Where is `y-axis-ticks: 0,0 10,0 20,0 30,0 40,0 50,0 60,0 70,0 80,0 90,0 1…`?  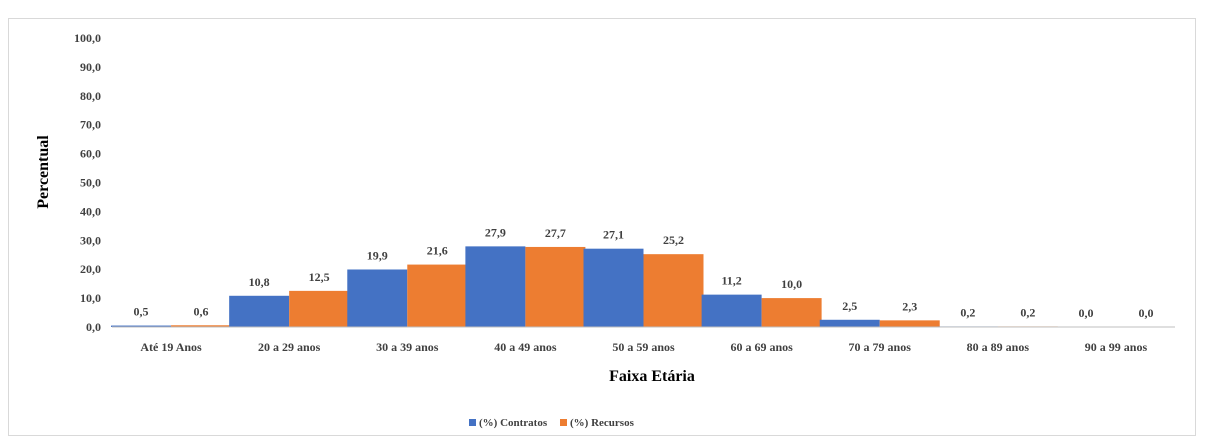
y-axis-ticks: 0,0 10,0 20,0 30,0 40,0 50,0 60,0 70,0 80,0 90,0 1… is located at coordinates (87, 182).